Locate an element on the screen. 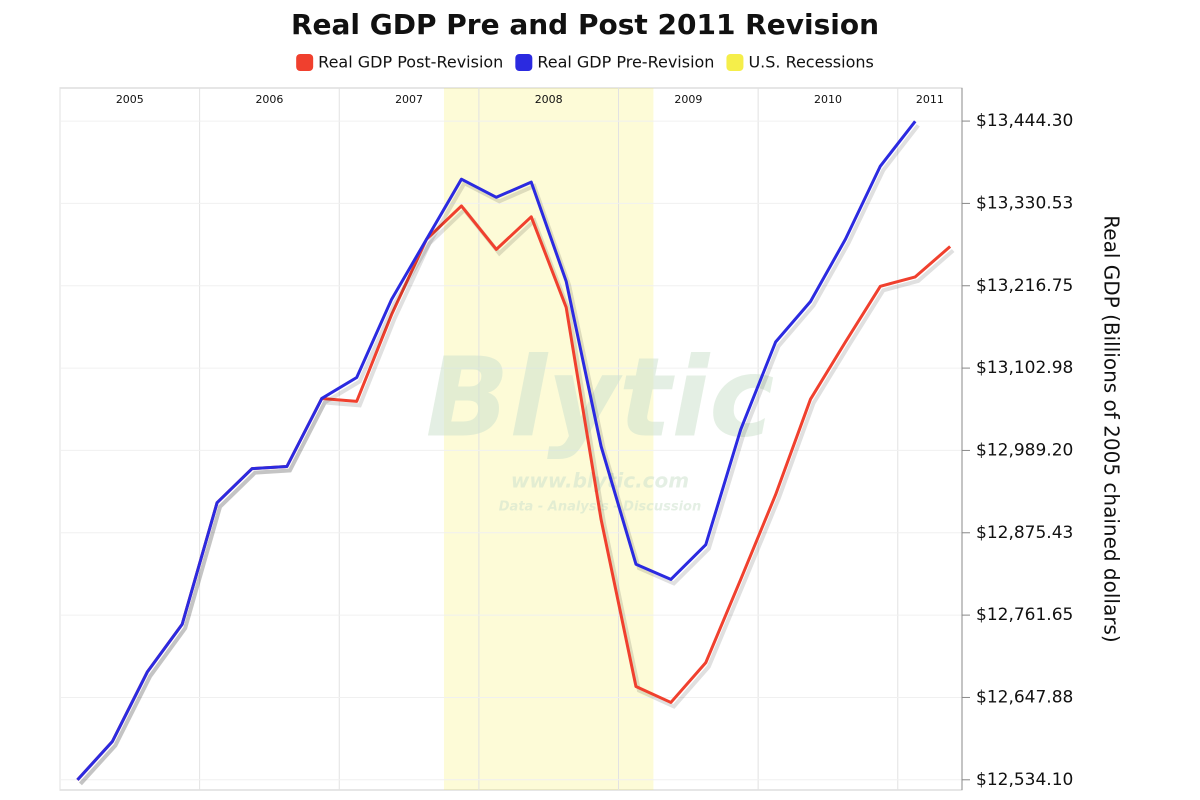 This screenshot has width=1200, height=800. legend-label: U.S. Recessions is located at coordinates (810, 62).